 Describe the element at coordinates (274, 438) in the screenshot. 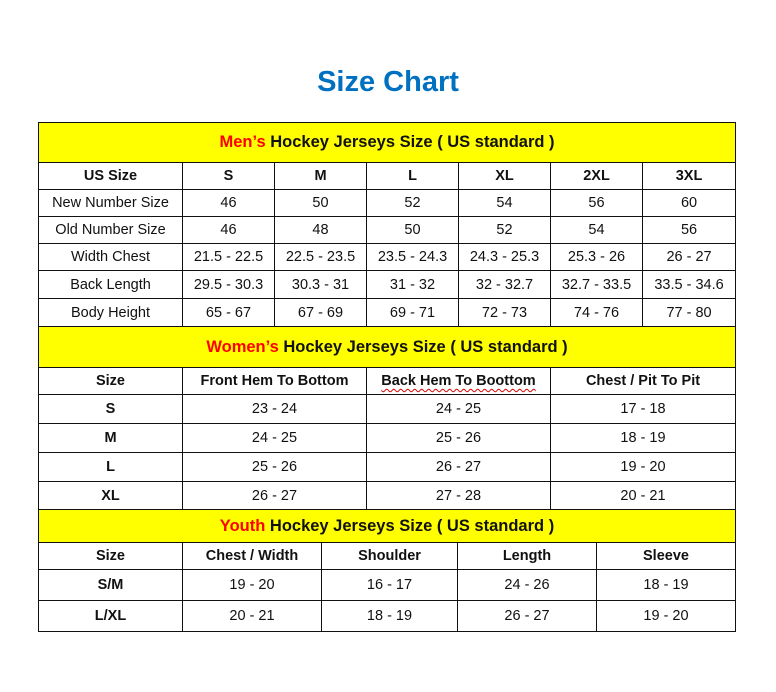

I see `table-cell: 24 - 25` at that location.